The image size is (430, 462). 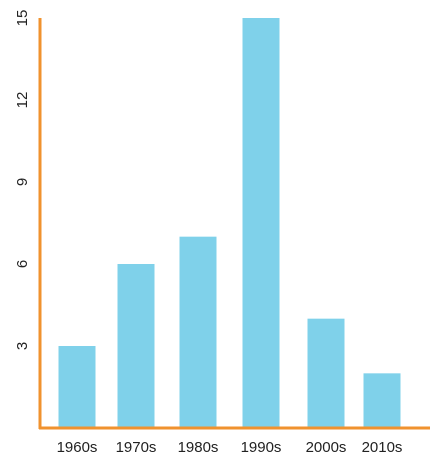 I want to click on y-tick-label: 9, so click(x=22, y=182).